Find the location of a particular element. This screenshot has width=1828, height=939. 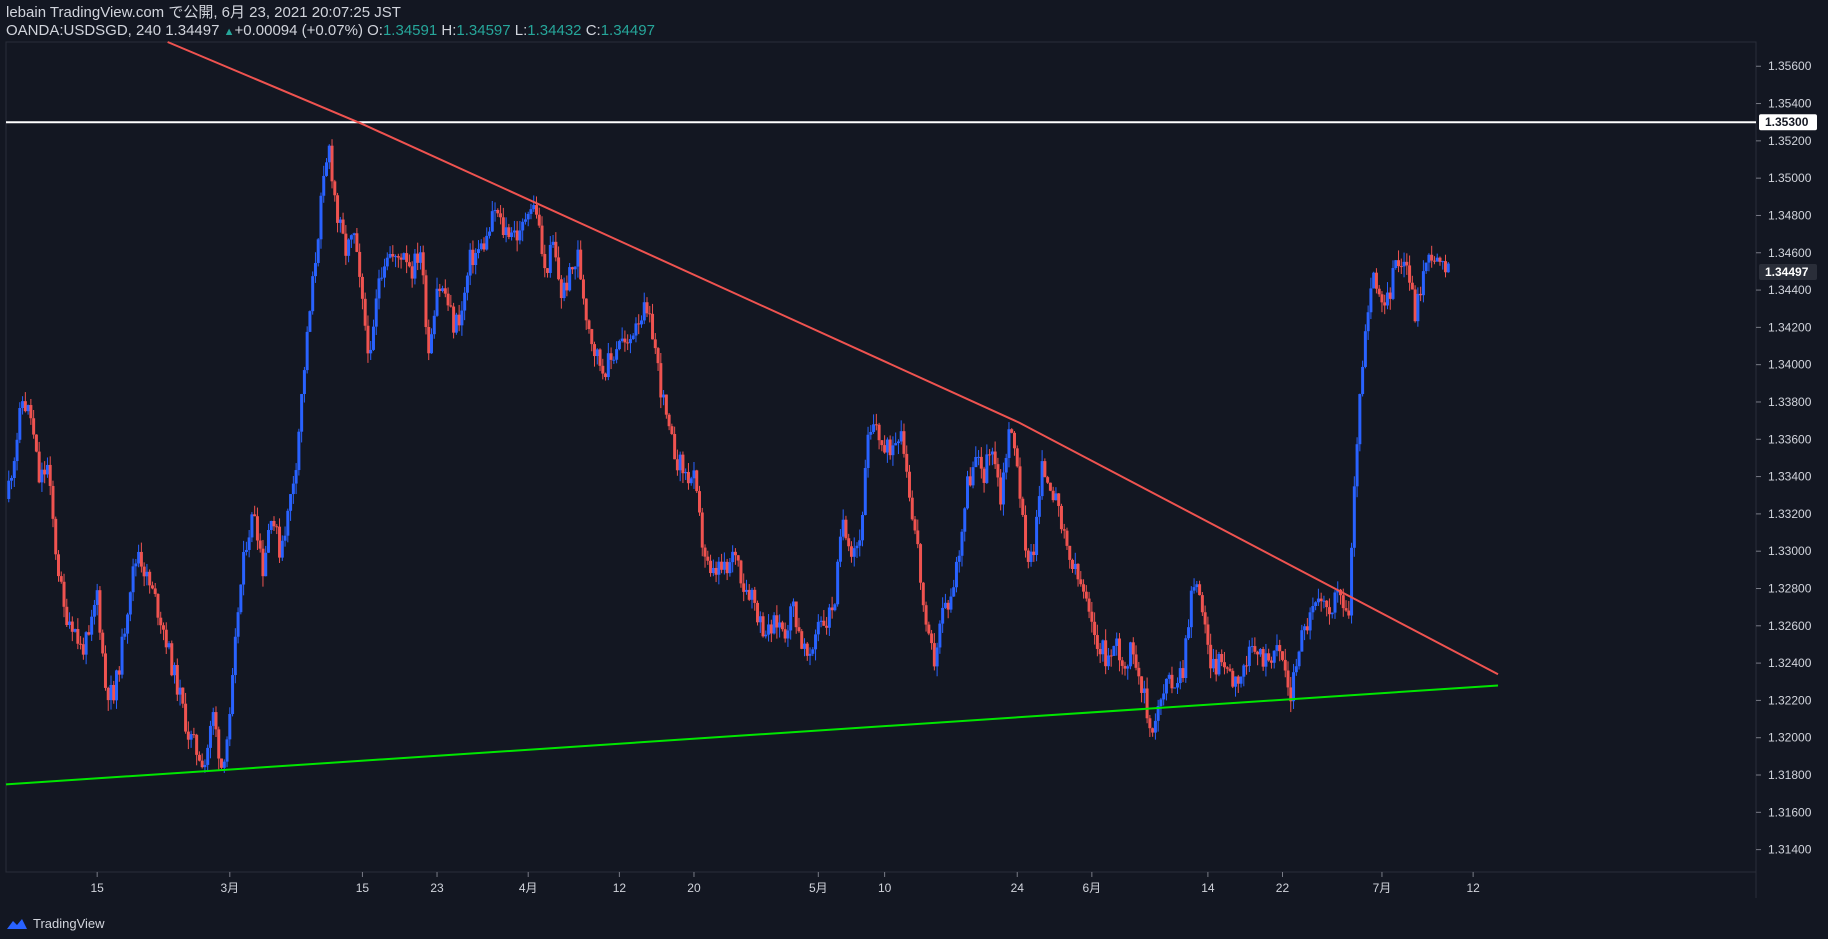

time-tick-label: 24 is located at coordinates (1018, 888).